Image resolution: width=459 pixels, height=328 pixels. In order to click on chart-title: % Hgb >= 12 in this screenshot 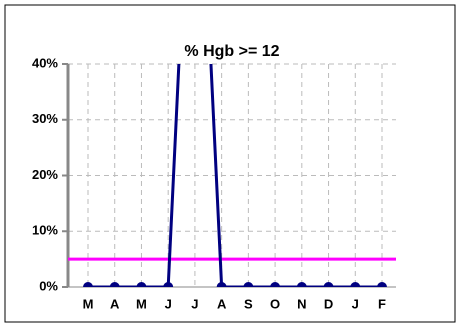, I will do `click(231, 51)`.